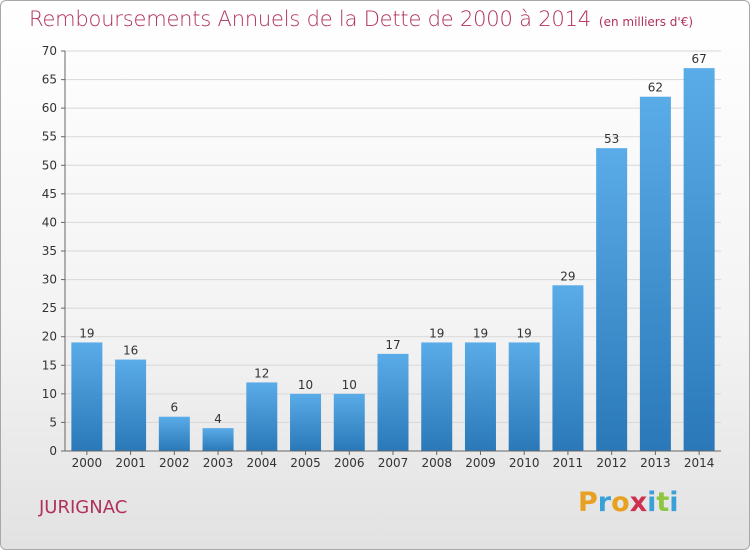 Image resolution: width=750 pixels, height=550 pixels. I want to click on logo-letter: o, so click(620, 502).